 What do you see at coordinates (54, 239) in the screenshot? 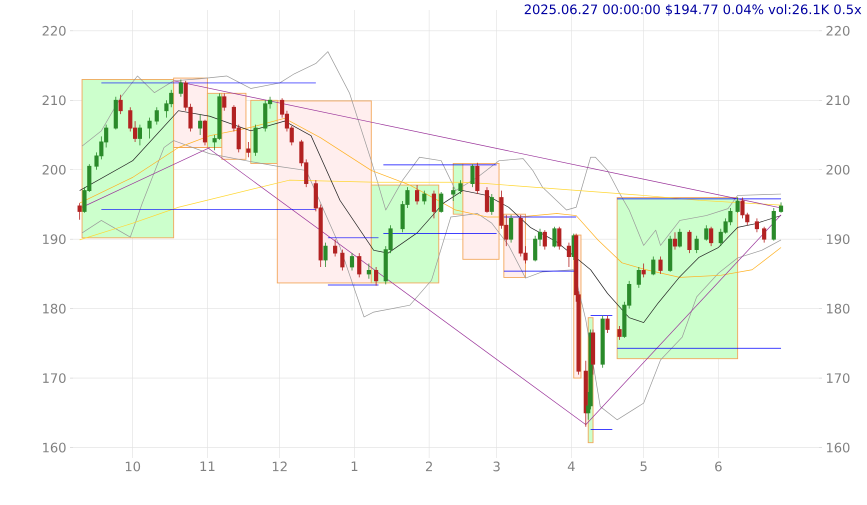
I see `y-tick-label: 190` at bounding box center [54, 239].